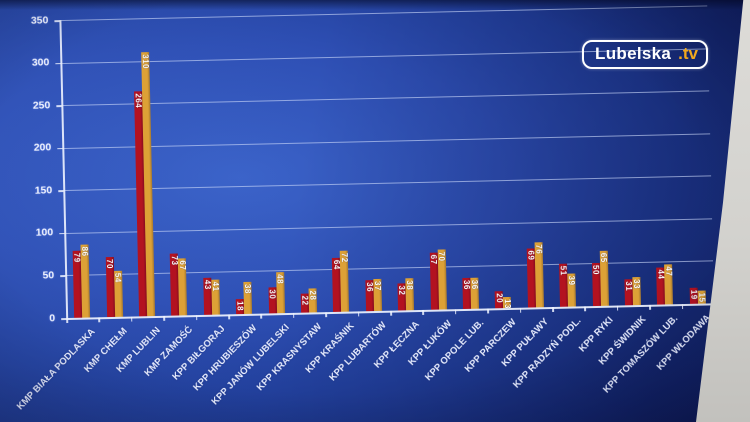 The image size is (750, 422). Describe the element at coordinates (44, 233) in the screenshot. I see `y-axis-label: 100` at that location.